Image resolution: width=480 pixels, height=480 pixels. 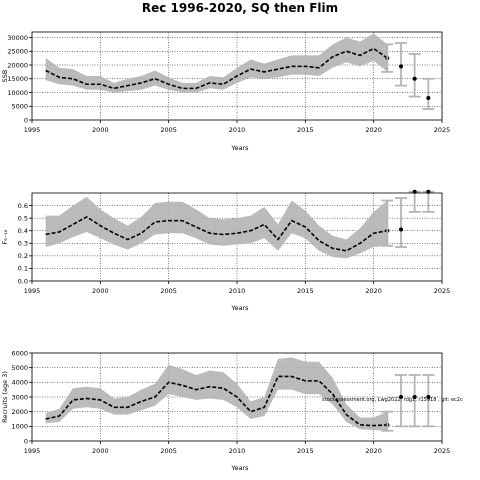 I want to click on y-tick-label: 0.5, so click(x=23, y=218).